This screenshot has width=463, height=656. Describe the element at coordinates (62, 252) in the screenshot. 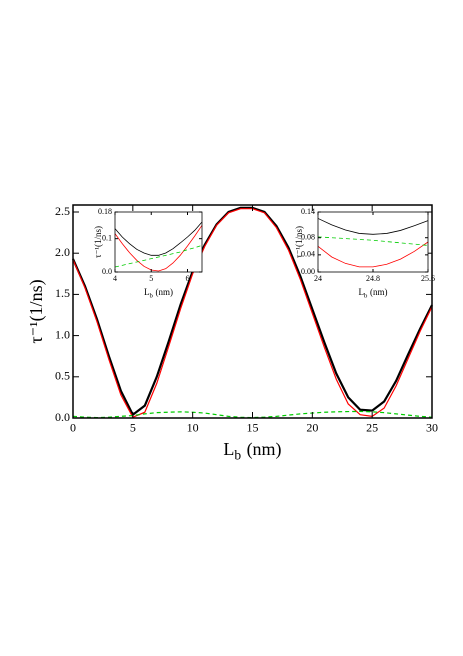

I see `y-tick-label: 2.0` at that location.